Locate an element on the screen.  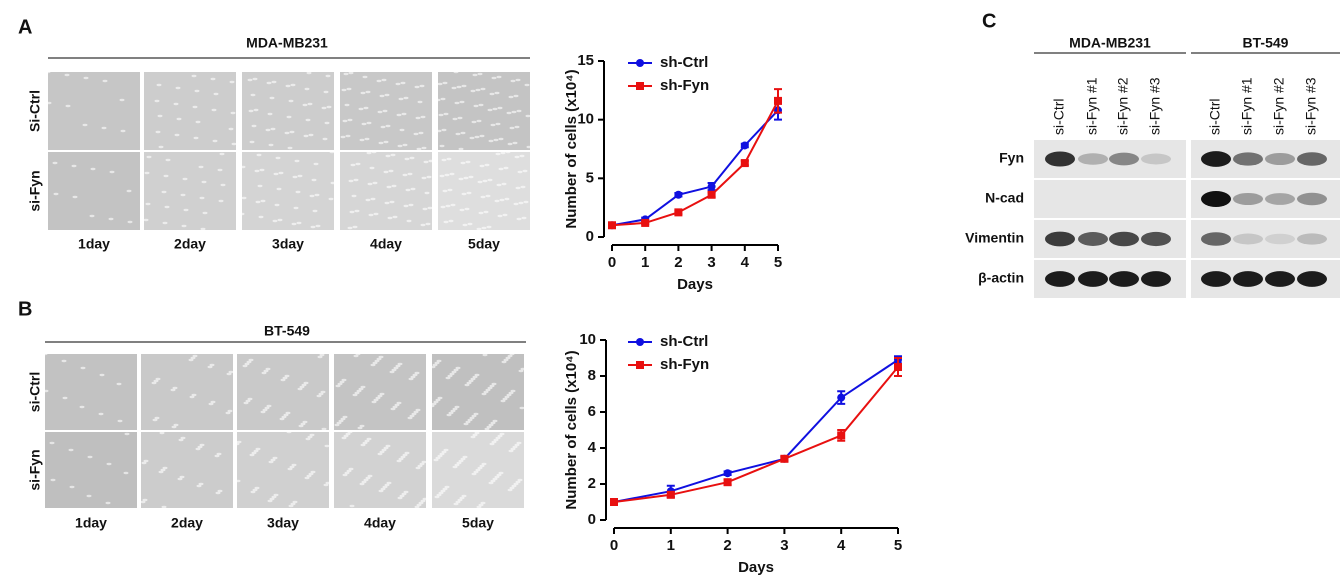
series-line is located at coordinates (756, 434).